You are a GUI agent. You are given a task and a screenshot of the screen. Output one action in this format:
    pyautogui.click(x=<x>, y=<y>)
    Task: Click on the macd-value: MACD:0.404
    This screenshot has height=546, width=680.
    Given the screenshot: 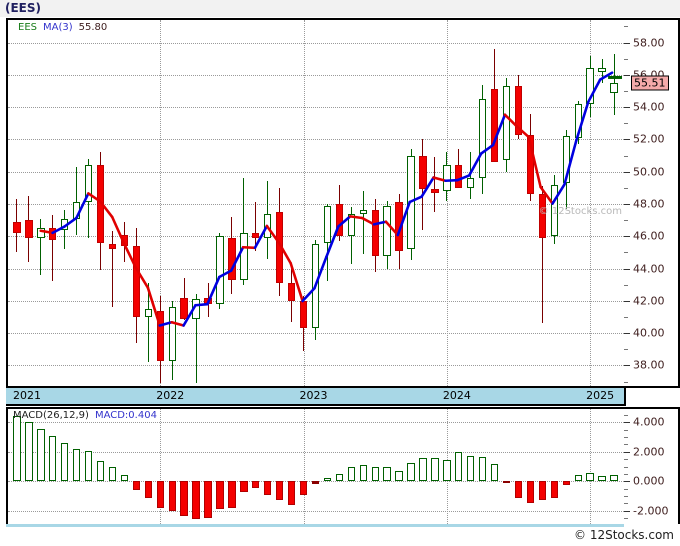 What is the action you would take?
    pyautogui.click(x=125, y=415)
    